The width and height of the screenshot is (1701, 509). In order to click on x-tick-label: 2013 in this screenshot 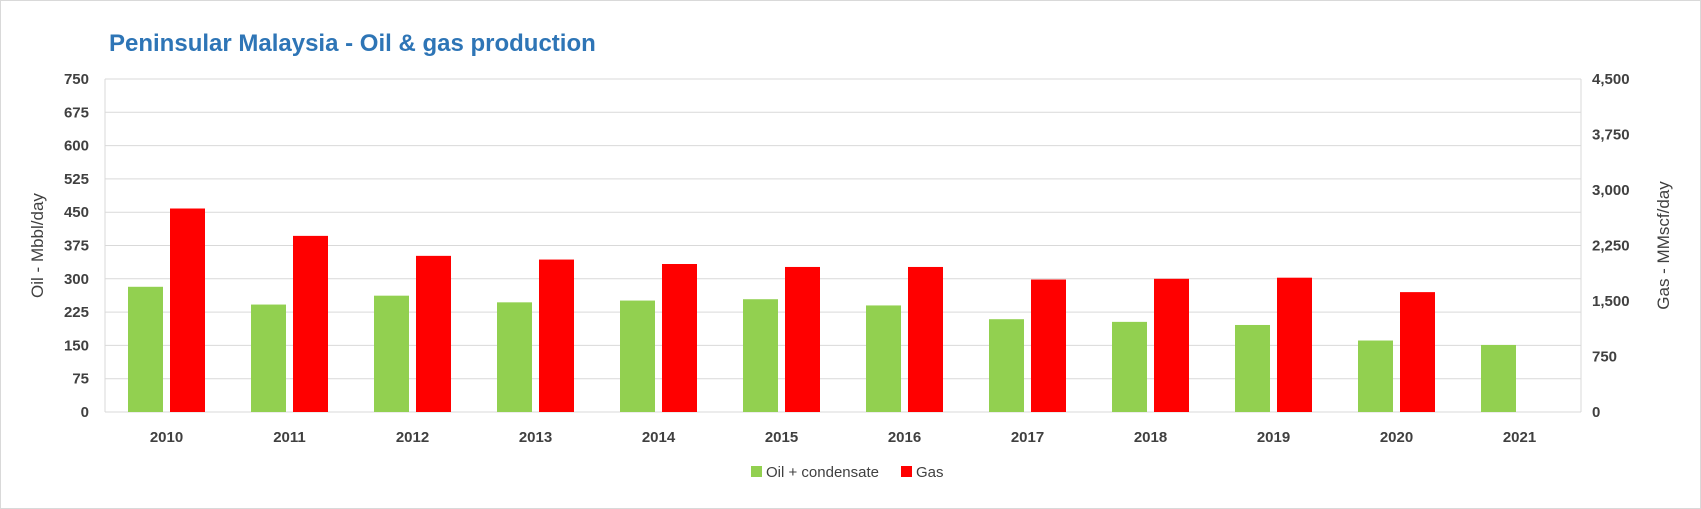, I will do `click(535, 437)`.